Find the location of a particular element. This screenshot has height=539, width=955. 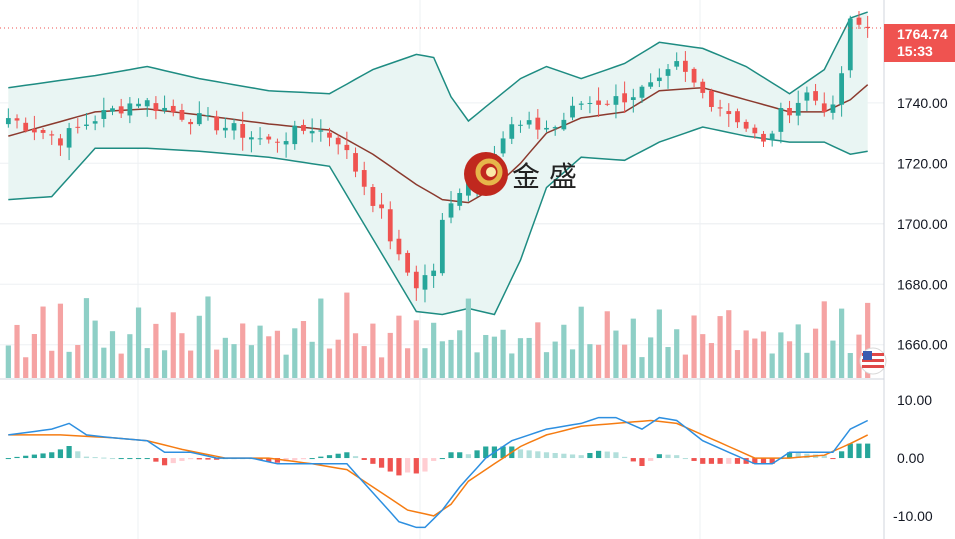

macd-tick-label-2: -10.00 is located at coordinates (913, 516).